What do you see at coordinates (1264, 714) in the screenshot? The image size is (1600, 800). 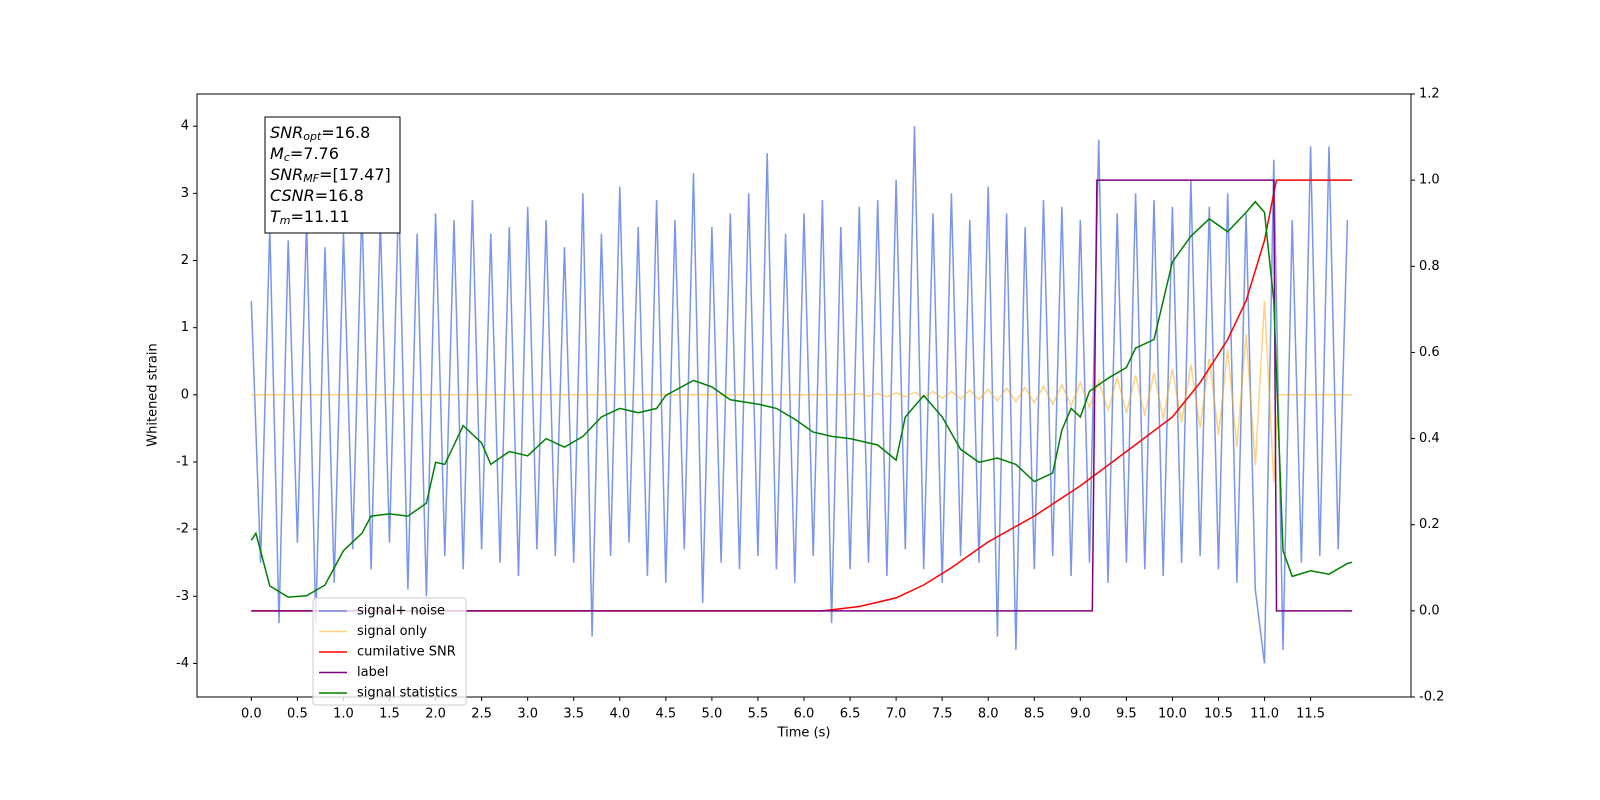 I see `x-tick-label: 11.0` at bounding box center [1264, 714].